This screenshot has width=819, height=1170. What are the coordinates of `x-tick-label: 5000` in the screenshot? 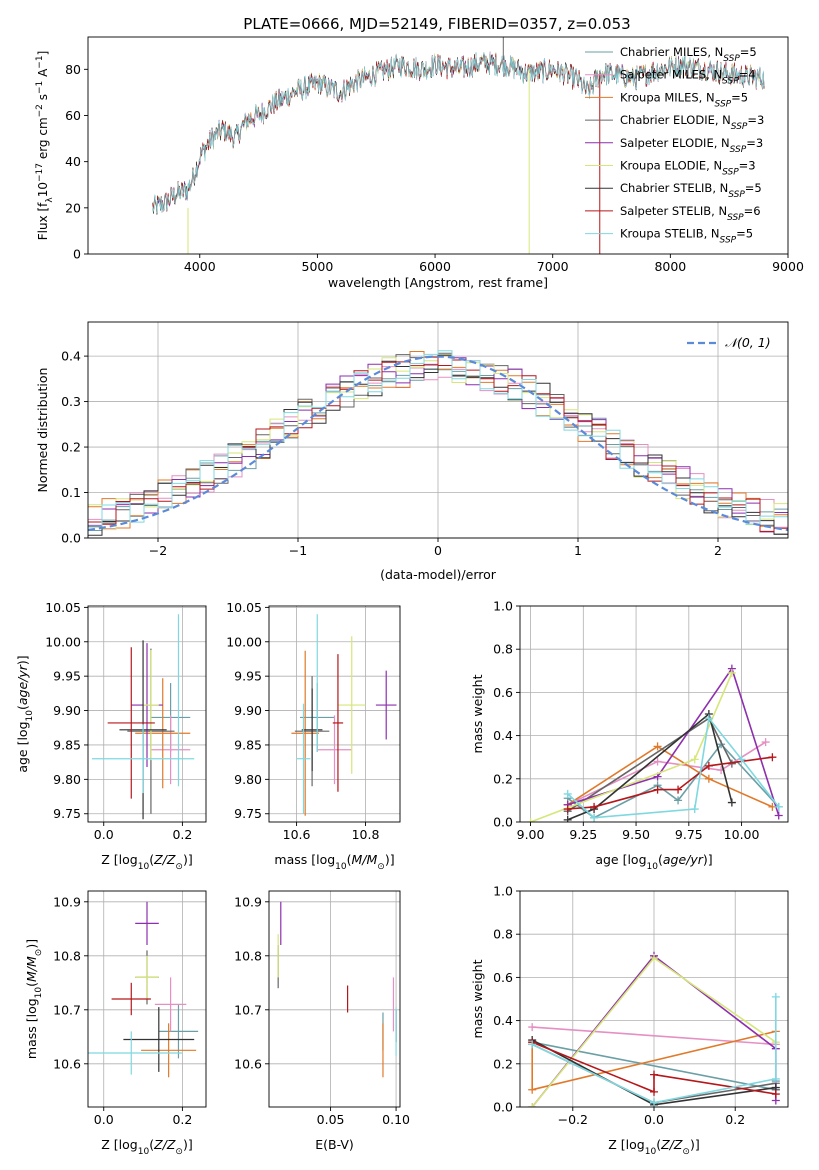 It's located at (318, 266).